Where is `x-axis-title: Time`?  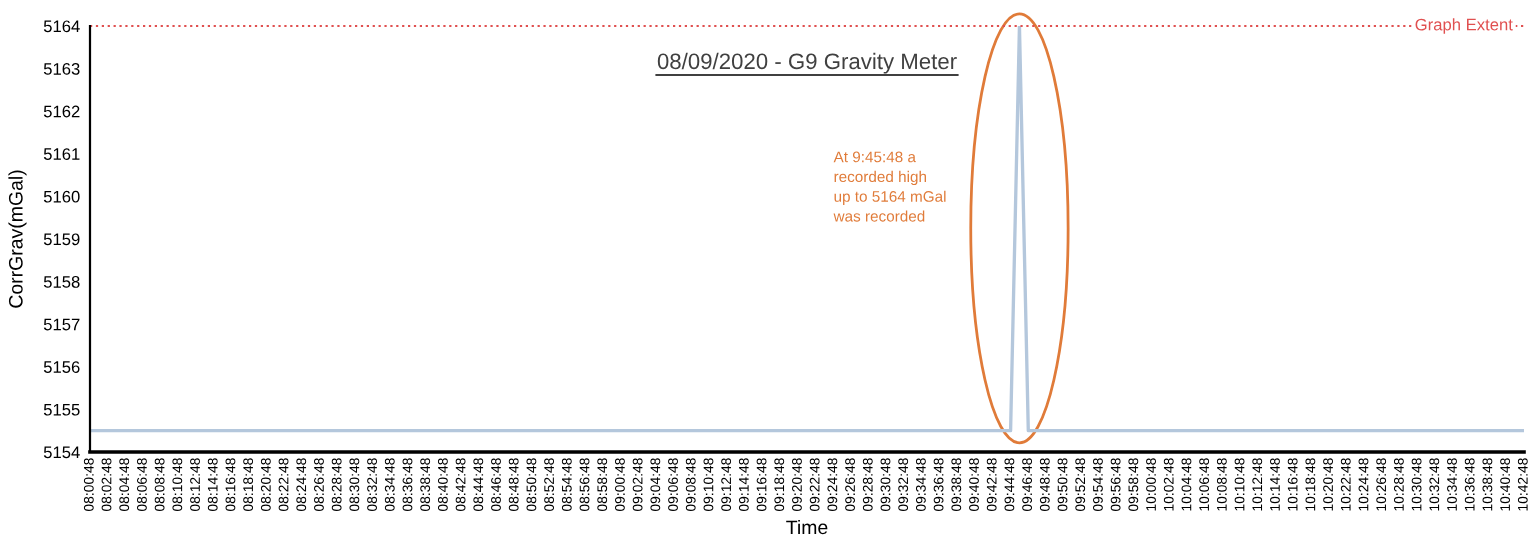 x-axis-title: Time is located at coordinates (807, 527).